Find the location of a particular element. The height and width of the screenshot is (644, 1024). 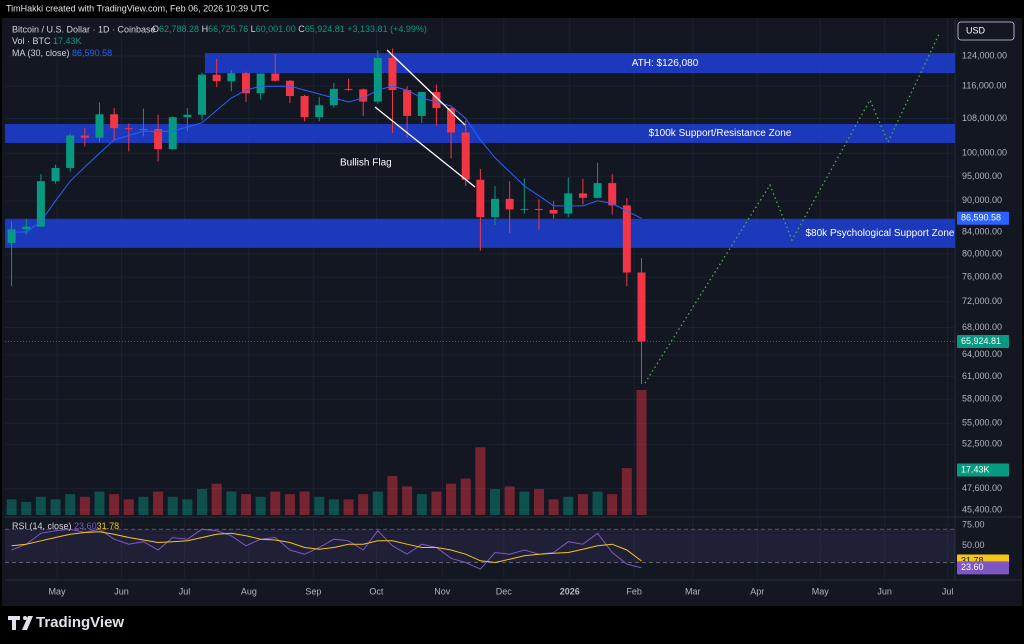

y-tick-label: 61,000.00 is located at coordinates (982, 376).